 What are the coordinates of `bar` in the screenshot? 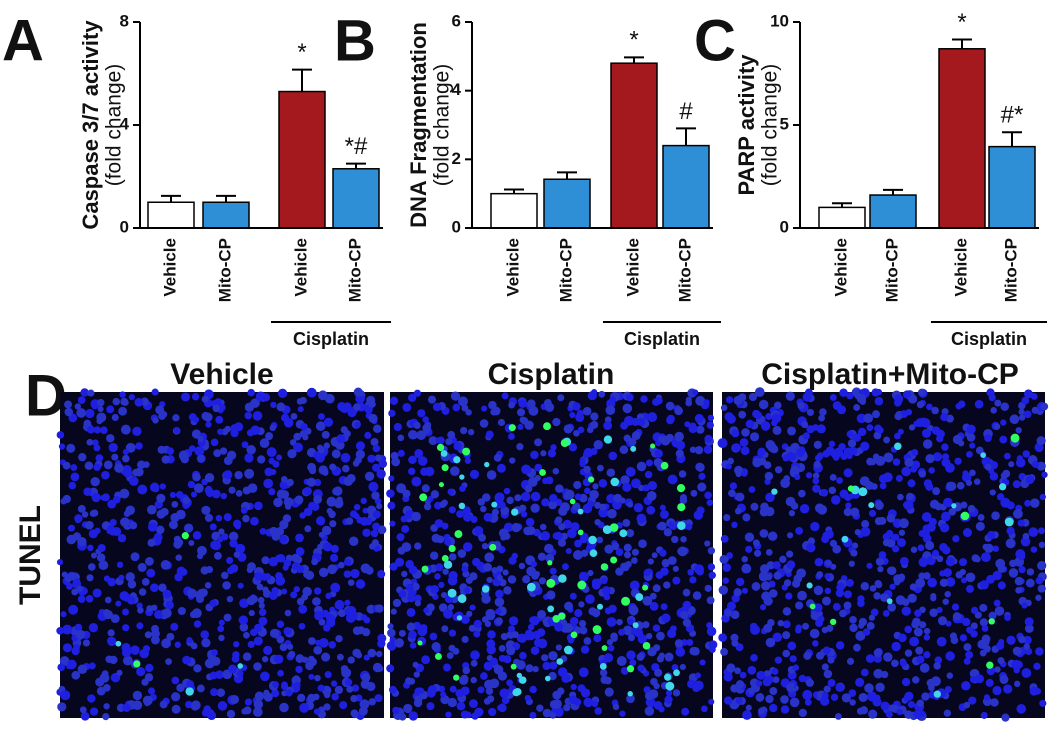 It's located at (514, 210).